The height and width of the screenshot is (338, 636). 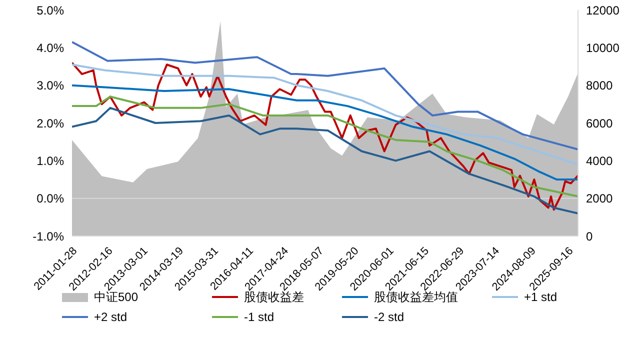 I want to click on y-tick-label: 2.0%, so click(x=50, y=123).